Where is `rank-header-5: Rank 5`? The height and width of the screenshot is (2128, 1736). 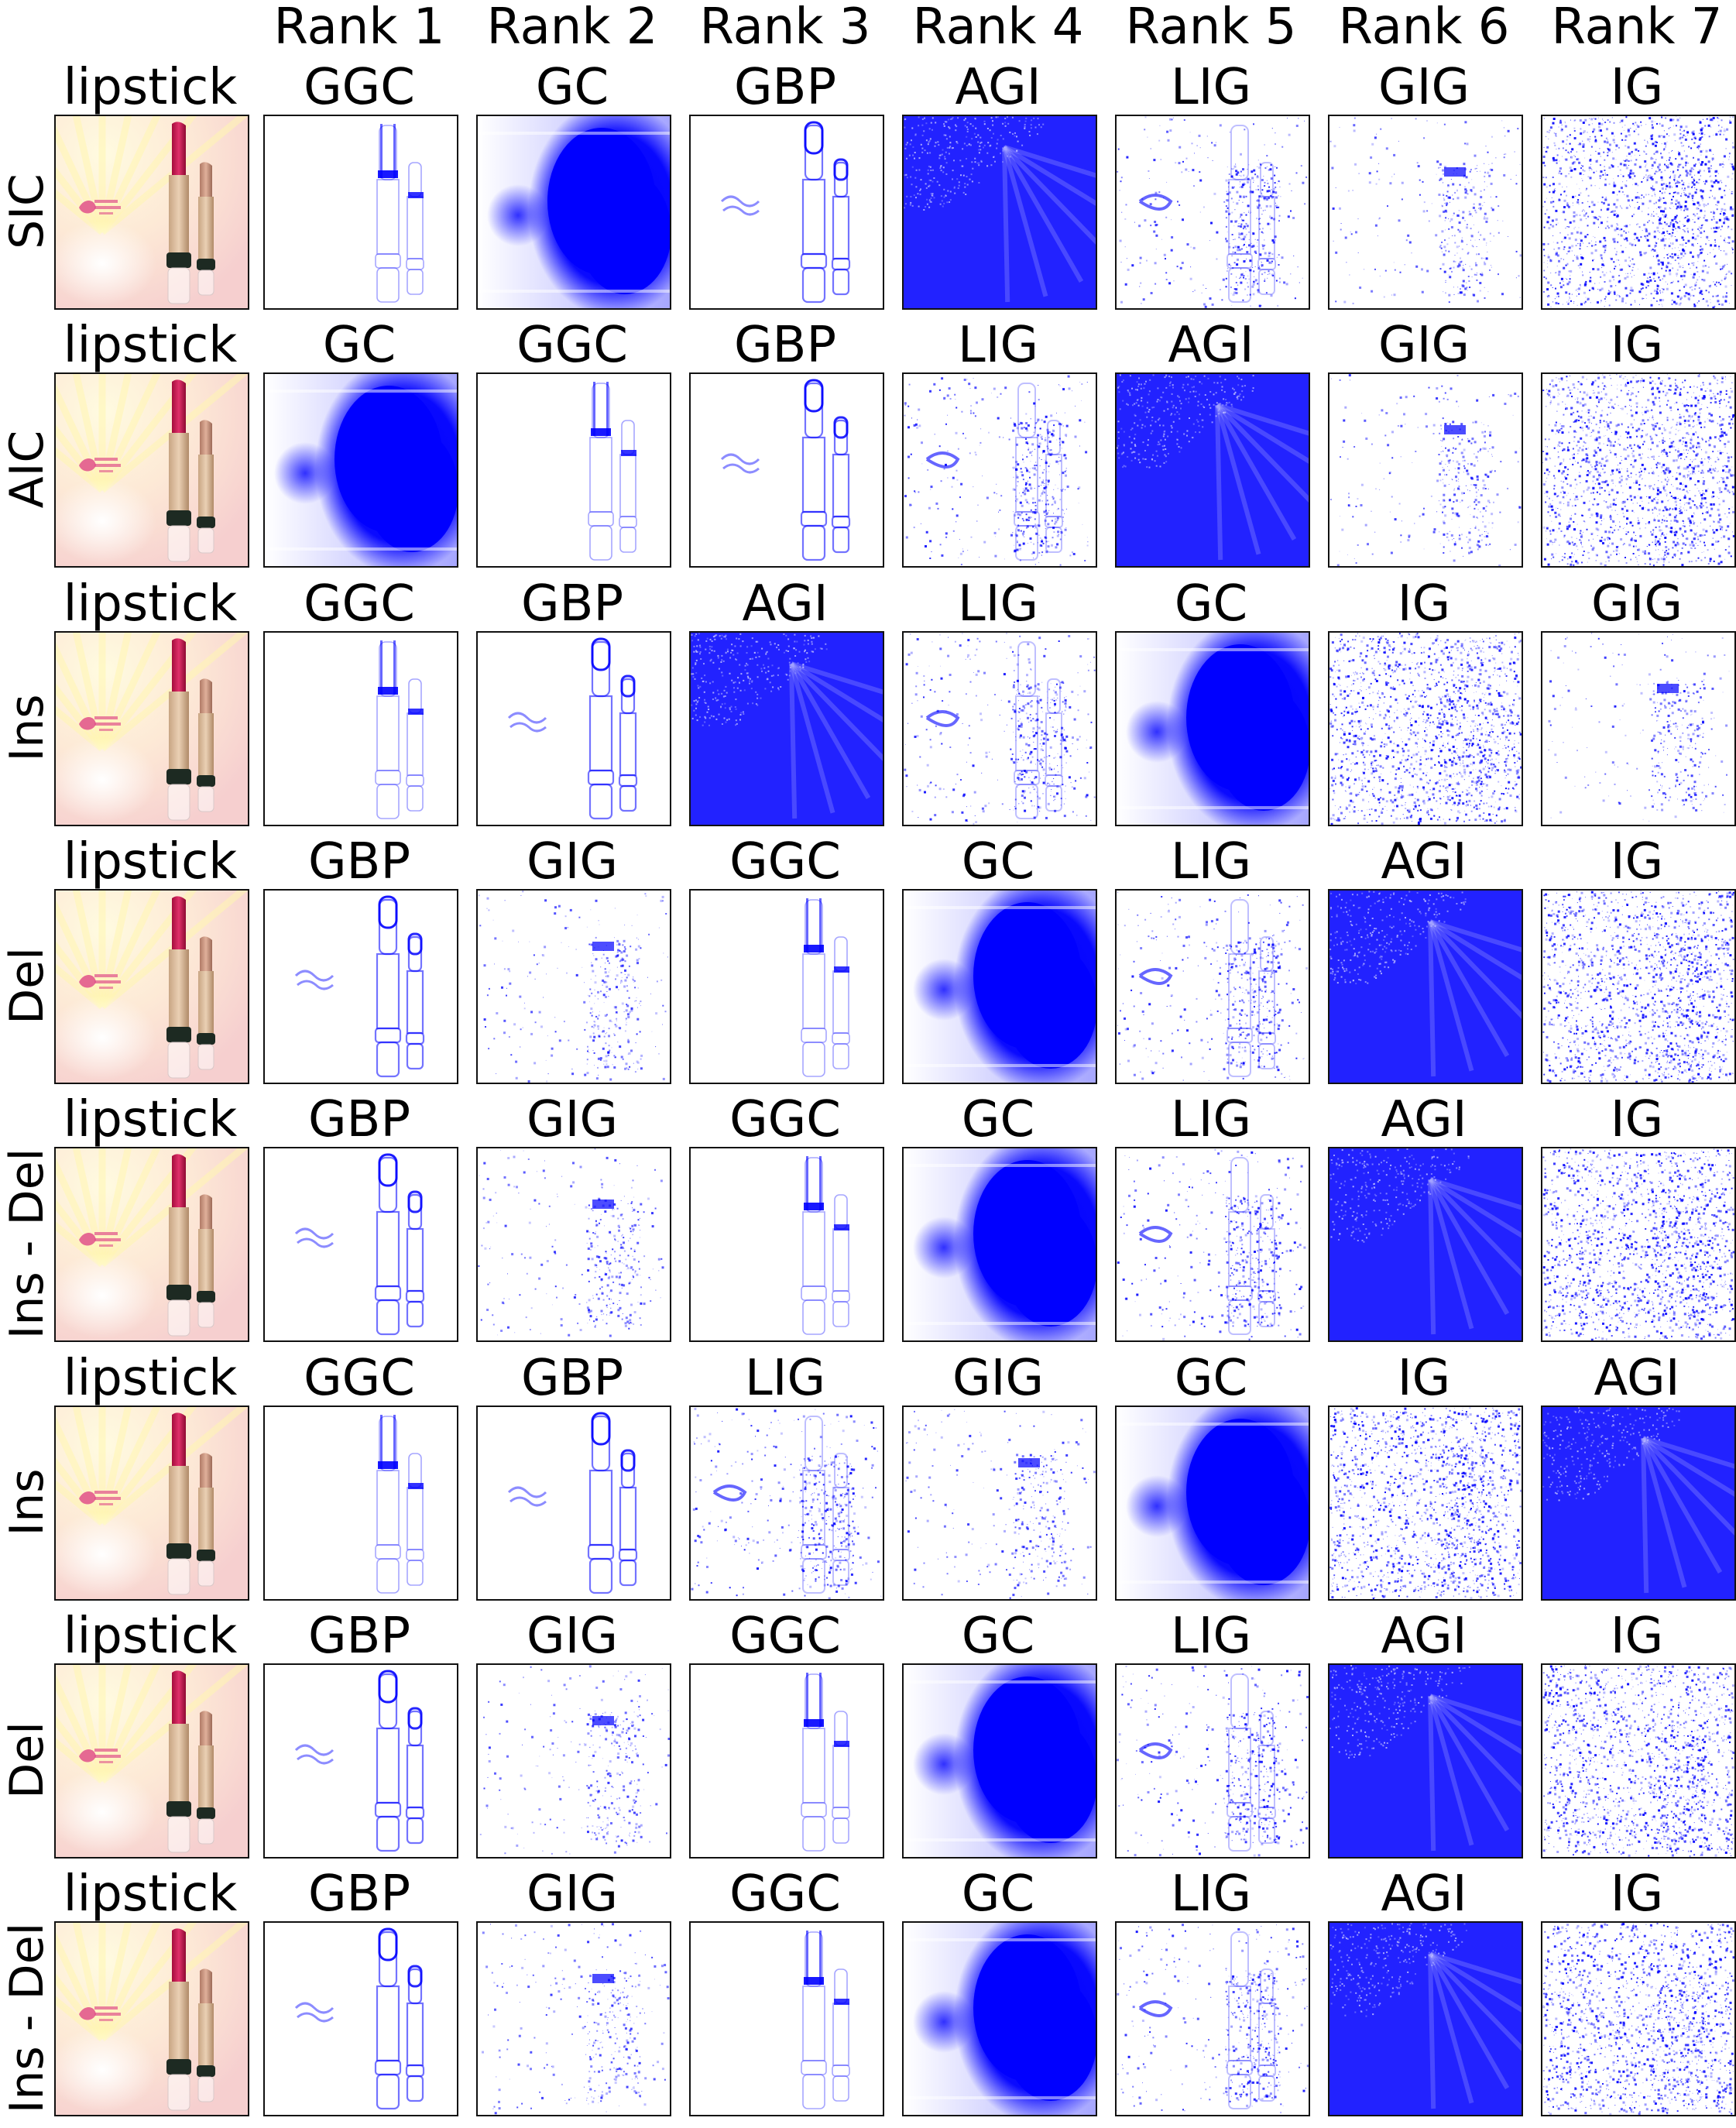 rank-header-5: Rank 5 is located at coordinates (1211, 27).